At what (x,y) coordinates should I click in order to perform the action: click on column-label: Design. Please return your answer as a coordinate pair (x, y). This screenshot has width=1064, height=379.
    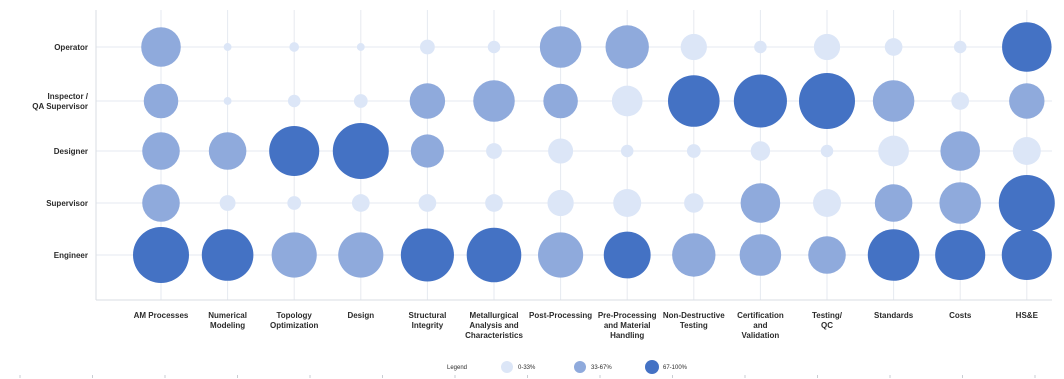
    Looking at the image, I should click on (360, 315).